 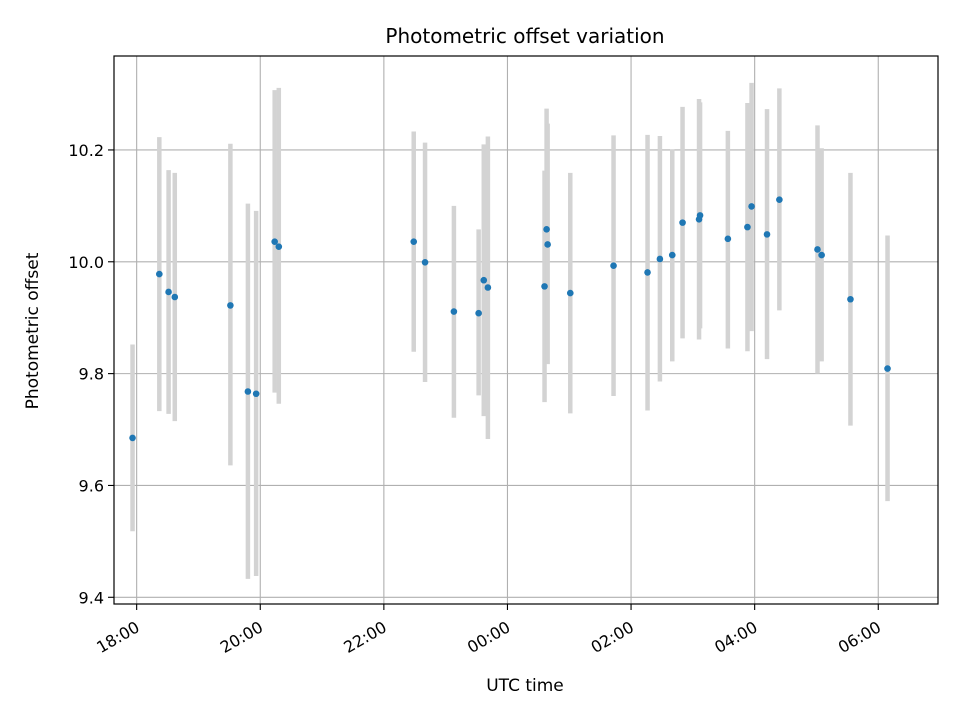 What do you see at coordinates (86, 262) in the screenshot?
I see `y-tick-label: 10.0` at bounding box center [86, 262].